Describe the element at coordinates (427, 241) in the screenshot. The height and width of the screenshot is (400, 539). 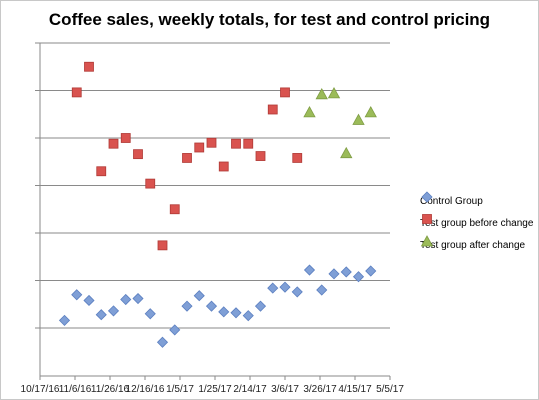
I see `triangle-icon` at that location.